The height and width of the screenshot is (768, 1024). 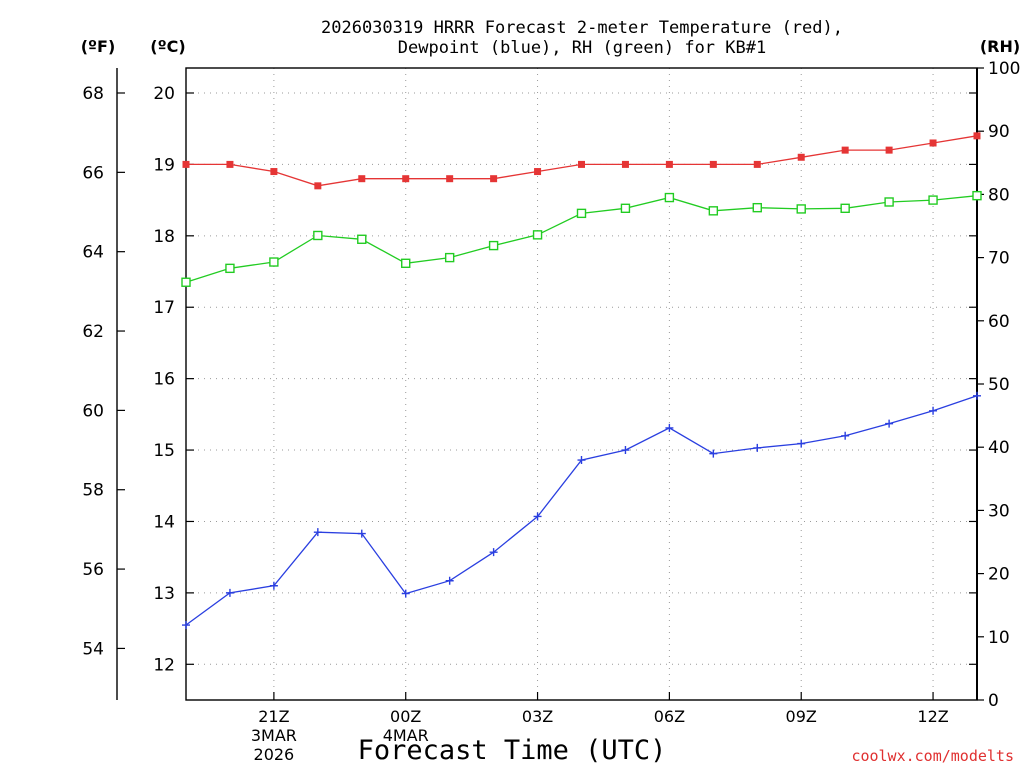 What do you see at coordinates (405, 716) in the screenshot?
I see `x-tick-label: 00Z` at bounding box center [405, 716].